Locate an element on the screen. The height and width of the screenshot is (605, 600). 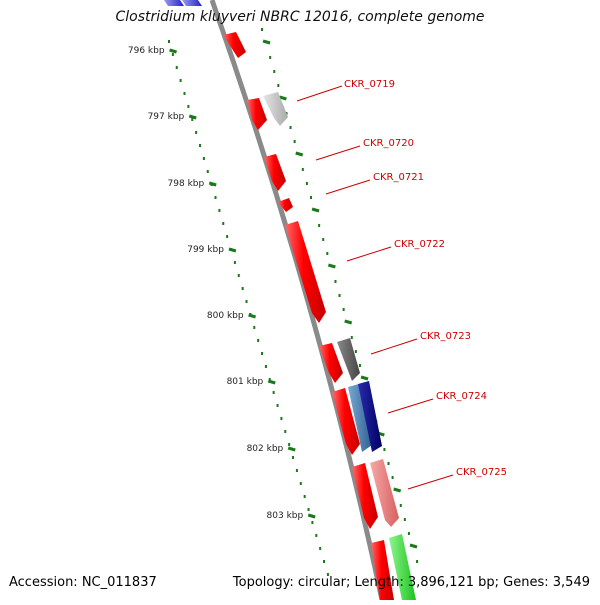
kbp-tick-label: 801 kbp is located at coordinates (245, 382).